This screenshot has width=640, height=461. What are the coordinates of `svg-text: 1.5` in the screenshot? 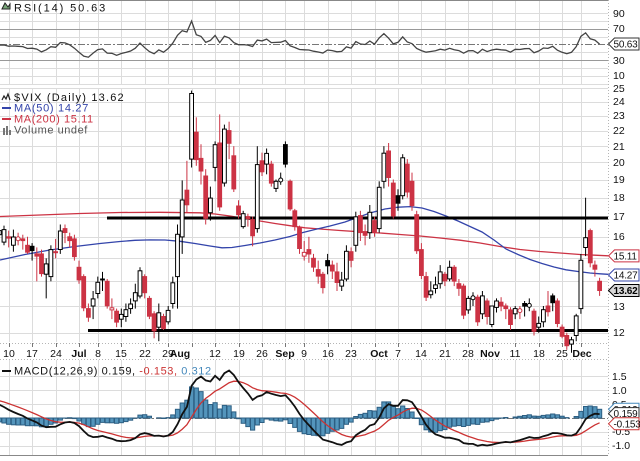 It's located at (619, 377).